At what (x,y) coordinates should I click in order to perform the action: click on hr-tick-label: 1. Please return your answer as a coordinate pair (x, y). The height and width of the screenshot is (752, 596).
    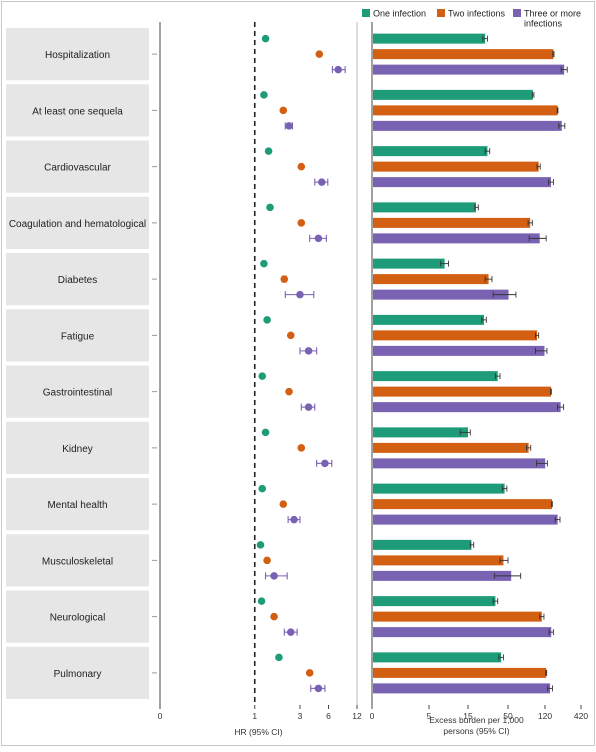
    Looking at the image, I should click on (254, 716).